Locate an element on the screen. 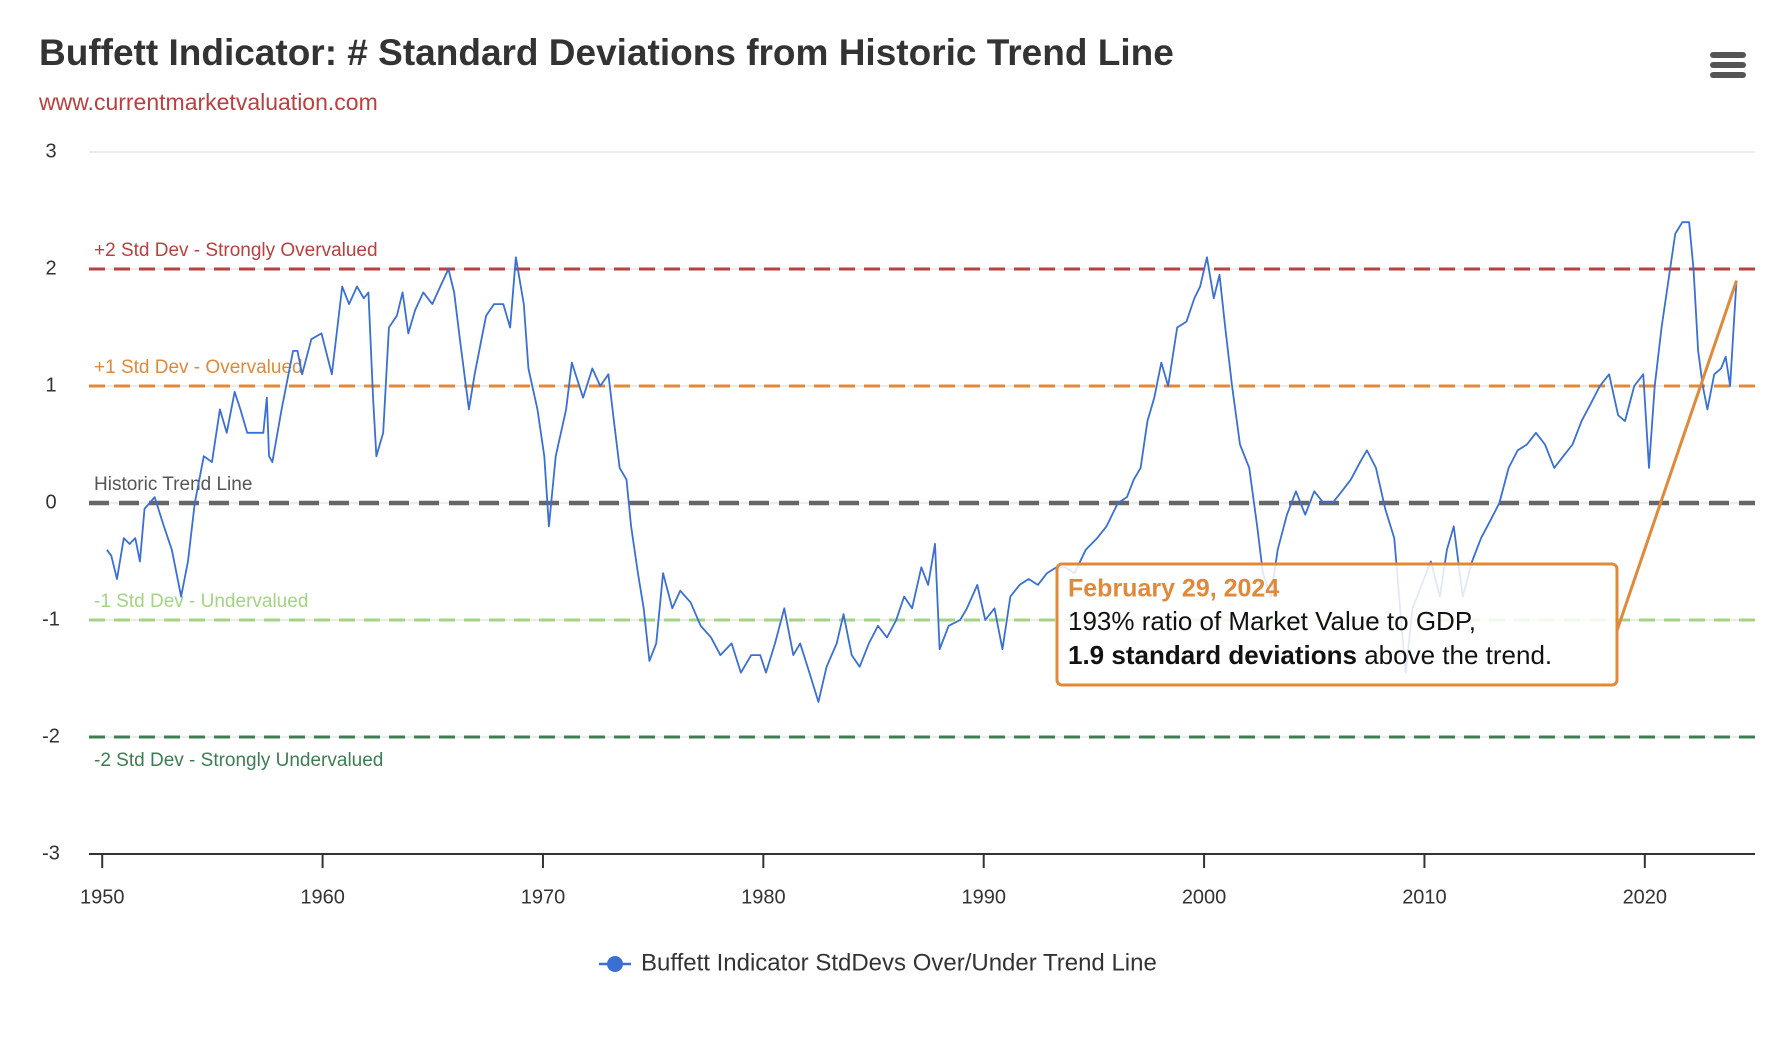 The height and width of the screenshot is (1038, 1784). reference-line-label: +2 Std Dev - Strongly Overvalued is located at coordinates (236, 250).